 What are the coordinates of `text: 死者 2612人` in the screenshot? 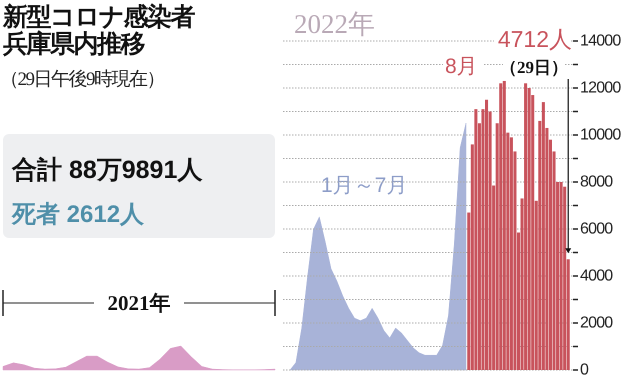 It's located at (78, 214).